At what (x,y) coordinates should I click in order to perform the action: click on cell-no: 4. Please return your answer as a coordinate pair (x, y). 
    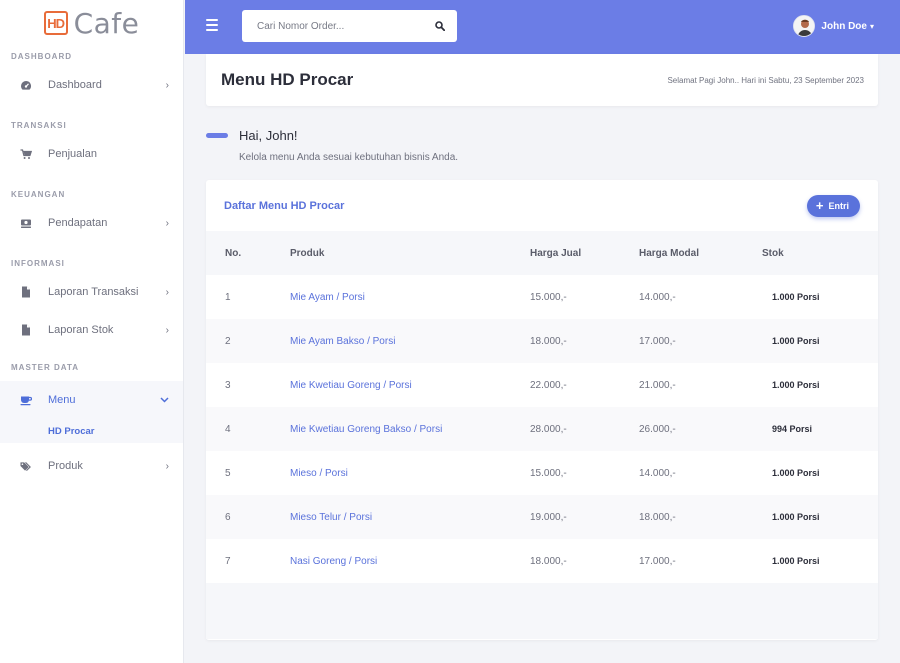
    Looking at the image, I should click on (228, 429).